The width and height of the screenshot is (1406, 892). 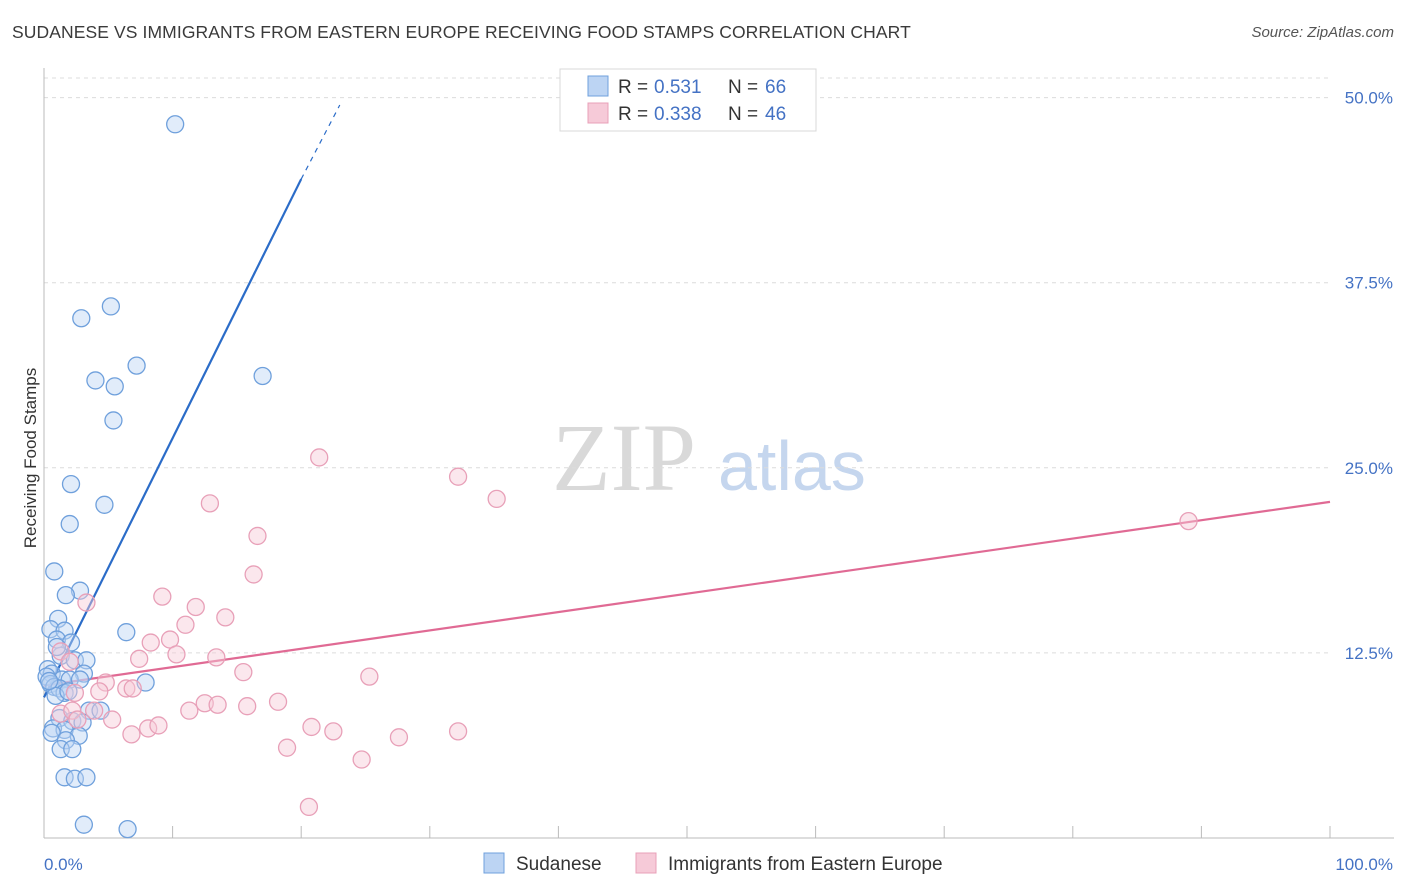 I want to click on y-tick-label-2: 37.5%, so click(x=1369, y=283).